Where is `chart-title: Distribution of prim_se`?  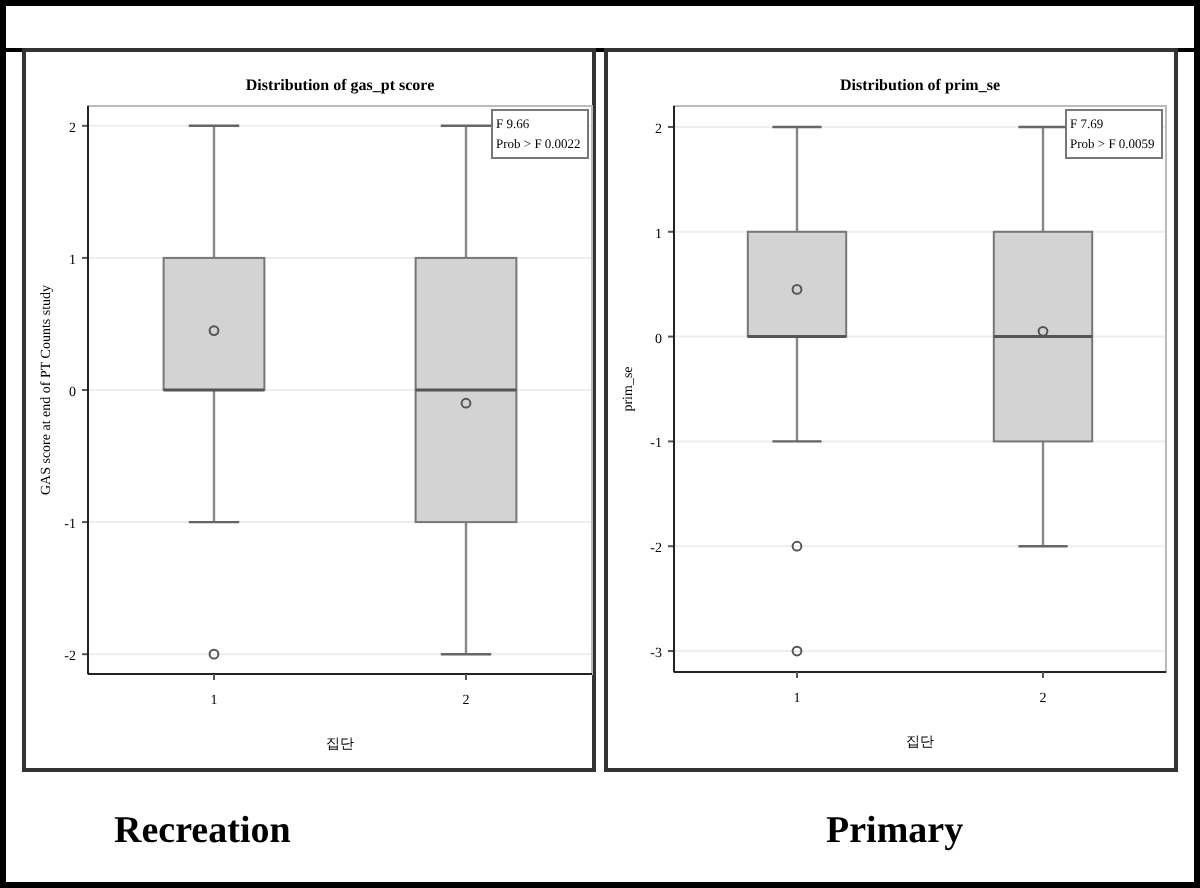
chart-title: Distribution of prim_se is located at coordinates (920, 85).